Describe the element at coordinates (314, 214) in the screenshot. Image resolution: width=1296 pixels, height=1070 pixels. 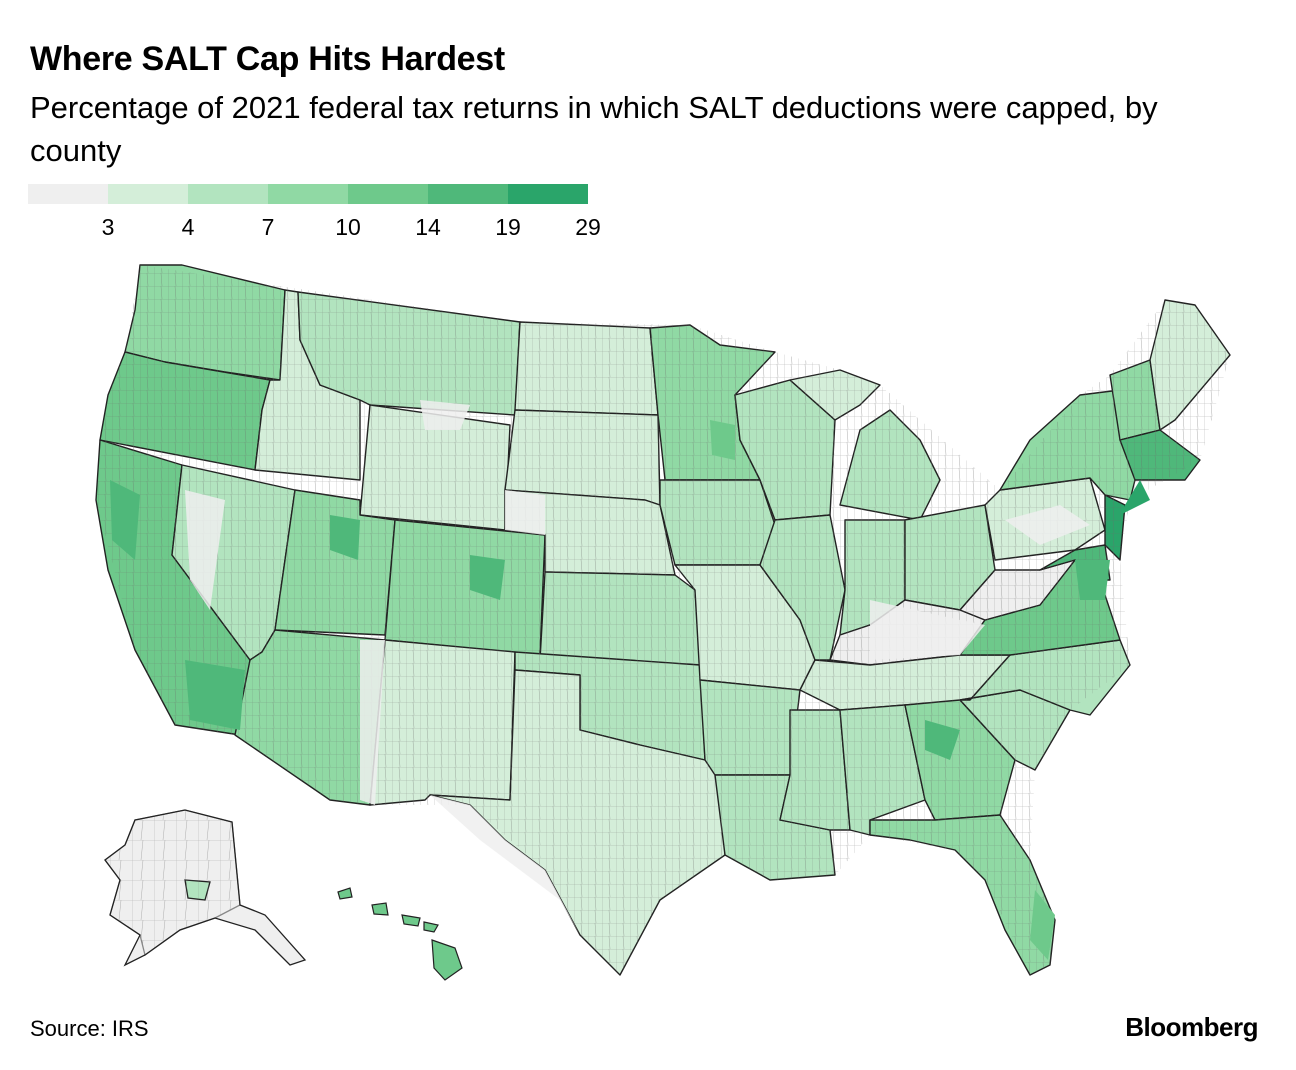
I see `color-legend: 3 4 7 10 14 19 29` at that location.